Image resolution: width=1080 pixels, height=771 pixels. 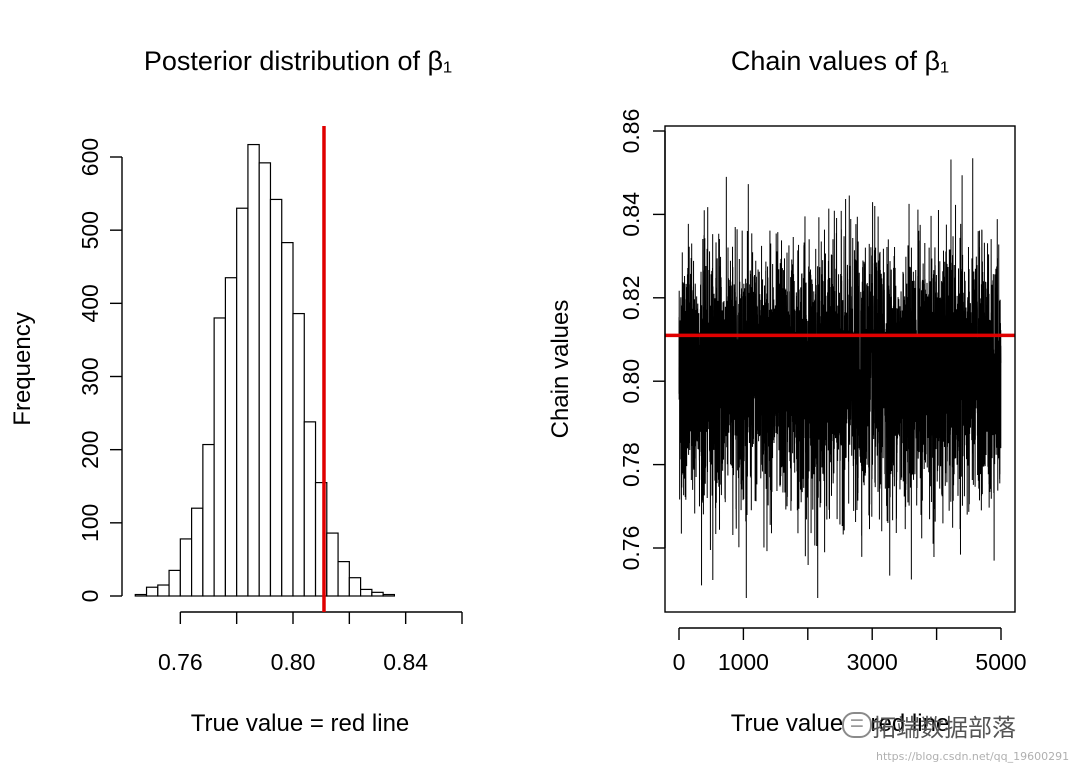 I want to click on trace-y-ticks: 0.76 0.78 0.80 0.82 0.84 0.86, so click(x=641, y=340).